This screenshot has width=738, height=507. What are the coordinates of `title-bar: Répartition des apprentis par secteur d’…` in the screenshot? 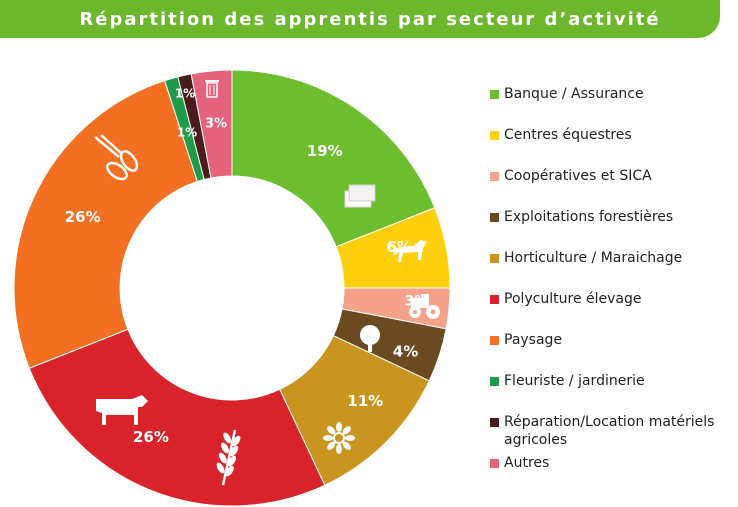 It's located at (360, 19).